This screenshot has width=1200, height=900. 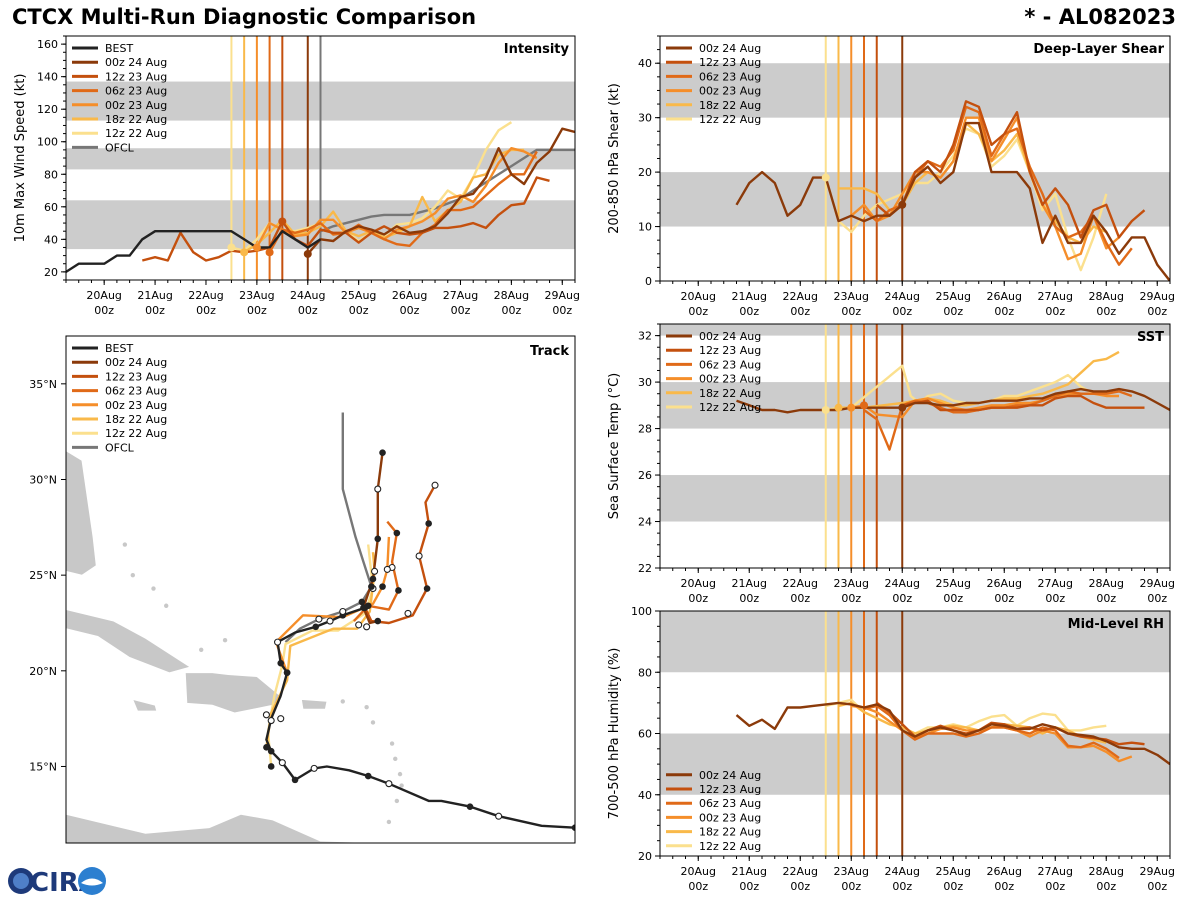 What do you see at coordinates (730, 407) in the screenshot?
I see `sst-legend-label: 12z 22 Aug` at bounding box center [730, 407].